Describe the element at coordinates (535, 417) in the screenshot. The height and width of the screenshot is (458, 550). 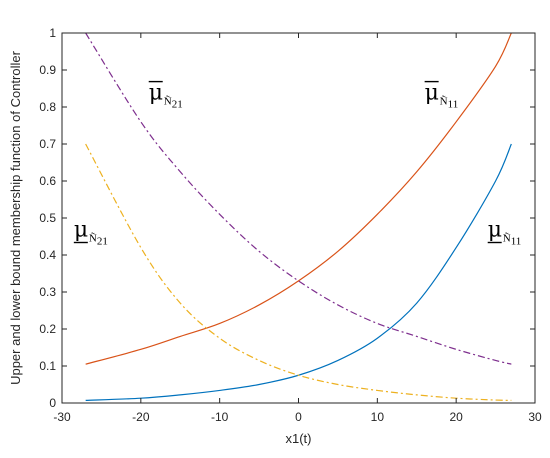
I see `x-tick-label: 30` at that location.